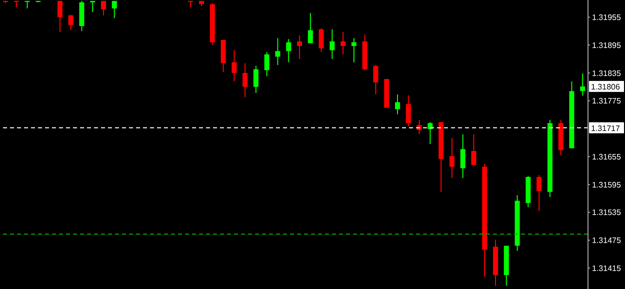 Image resolution: width=625 pixels, height=289 pixels. I want to click on y-tick-label: 1.31415, so click(607, 268).